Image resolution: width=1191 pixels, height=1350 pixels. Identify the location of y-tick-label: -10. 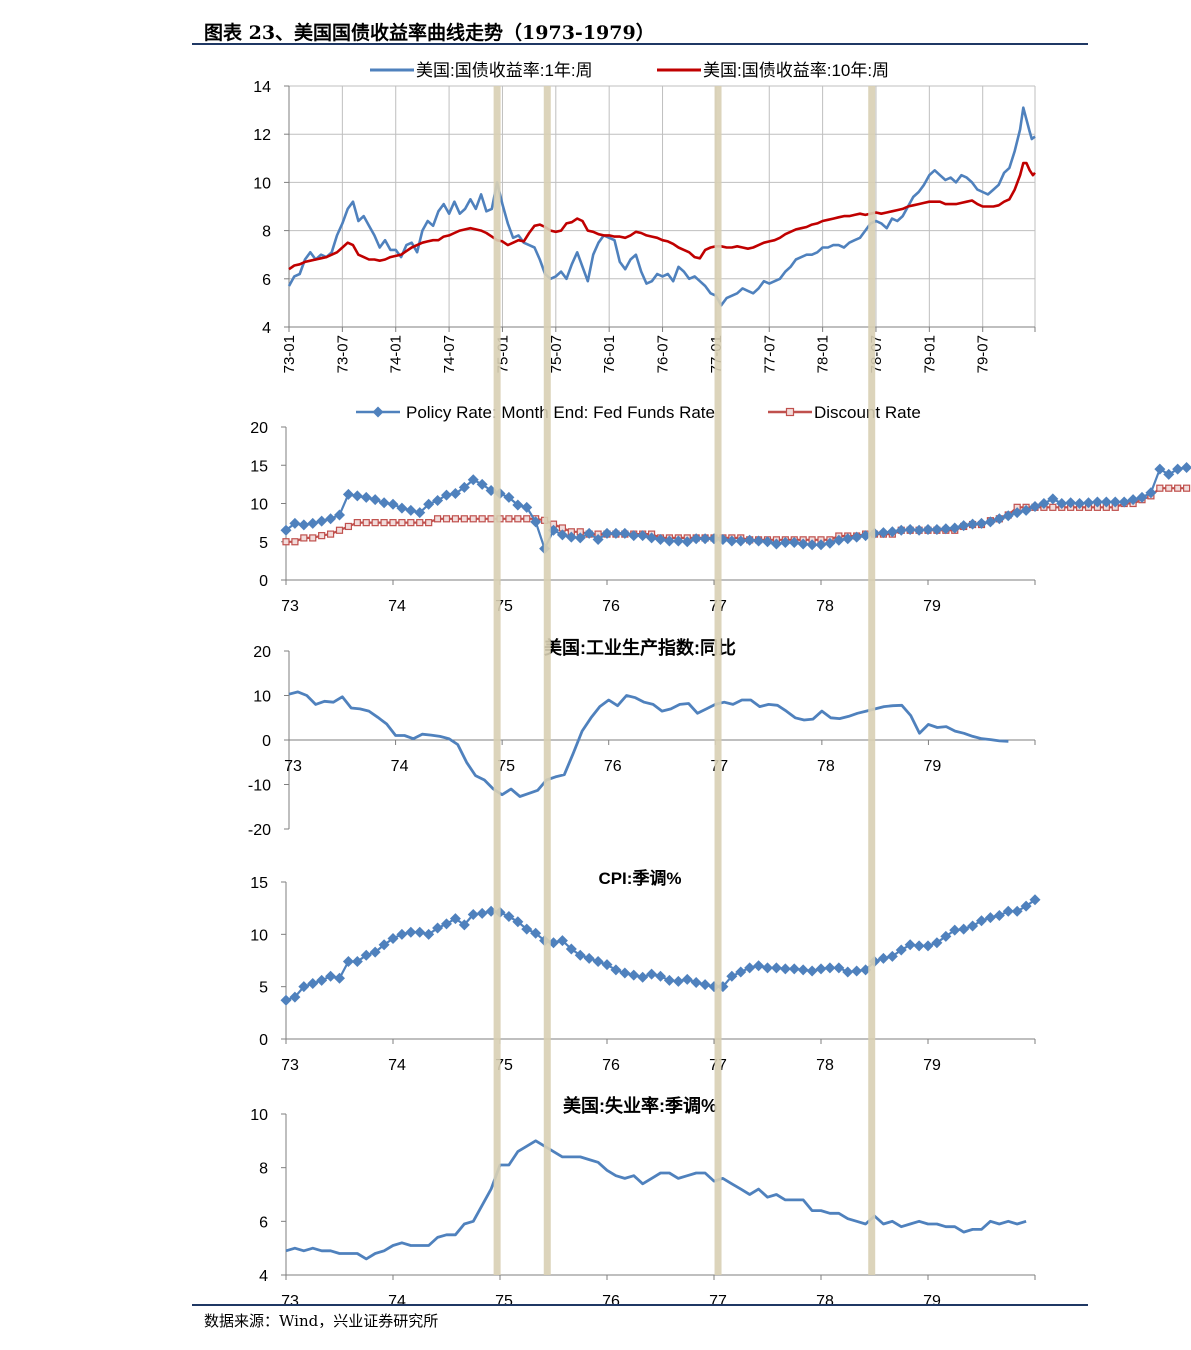
(259, 786).